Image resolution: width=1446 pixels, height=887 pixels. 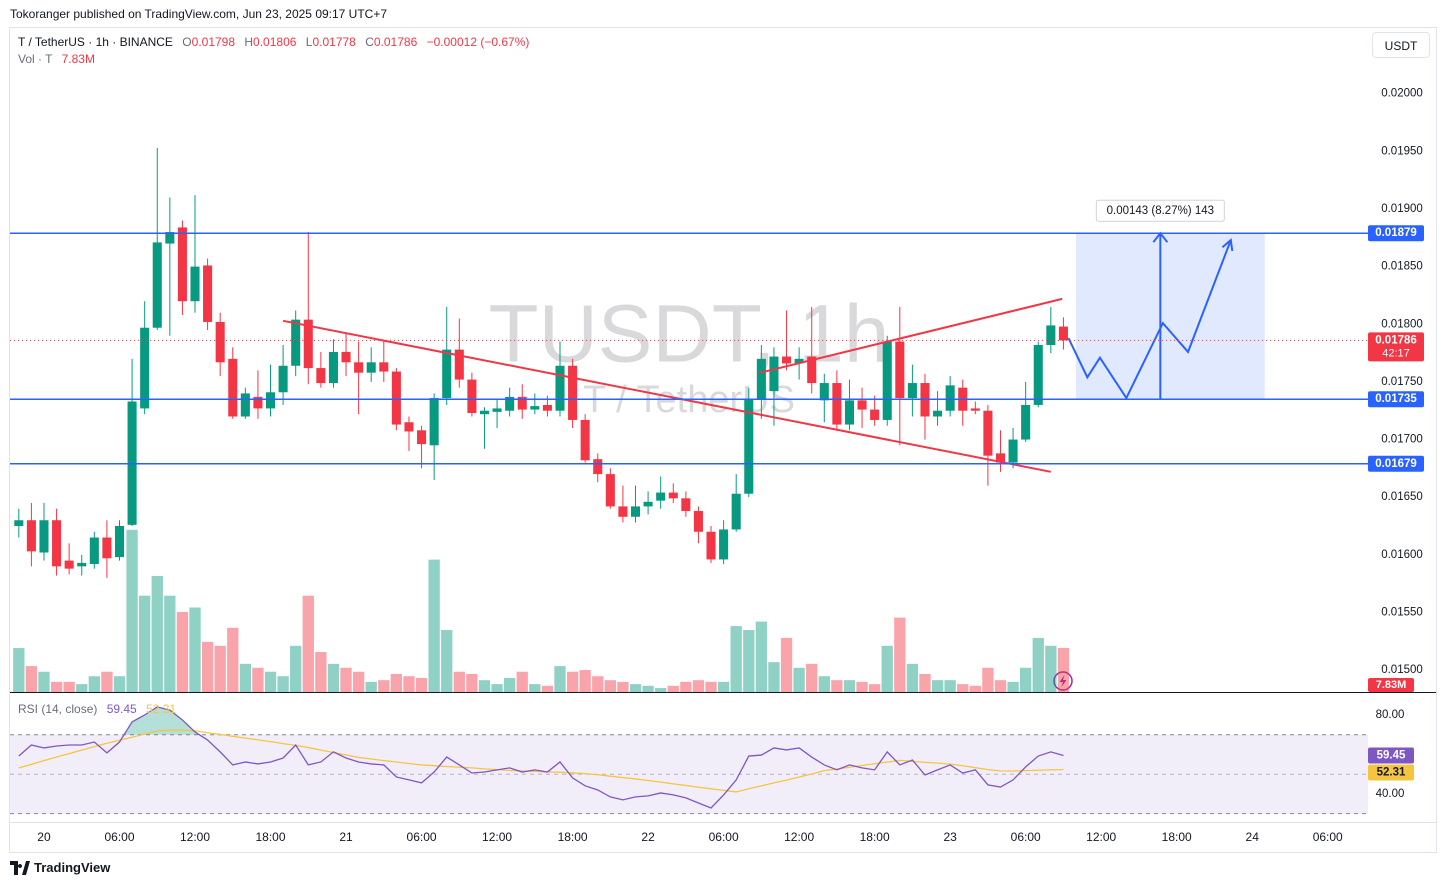 I want to click on y-tick-label: 0.01700, so click(x=1402, y=440).